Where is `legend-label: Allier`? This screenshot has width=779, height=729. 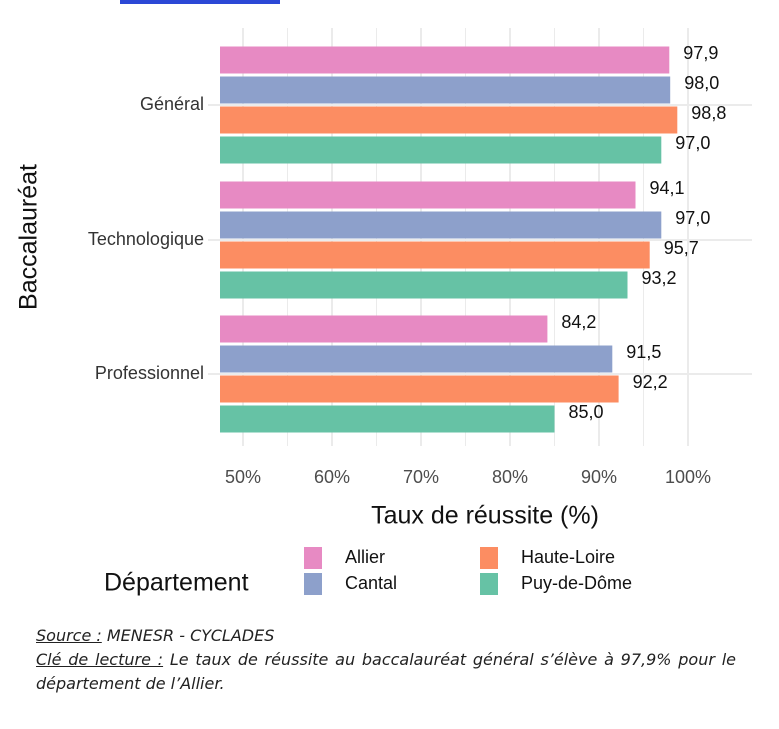
legend-label: Allier is located at coordinates (365, 557).